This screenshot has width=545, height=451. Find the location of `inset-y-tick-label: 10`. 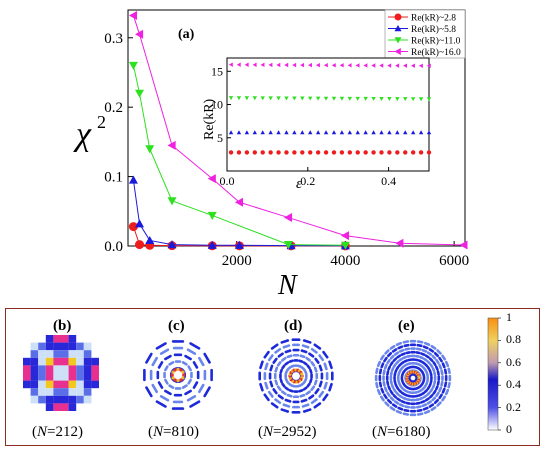

inset-y-tick-label: 10 is located at coordinates (217, 105).